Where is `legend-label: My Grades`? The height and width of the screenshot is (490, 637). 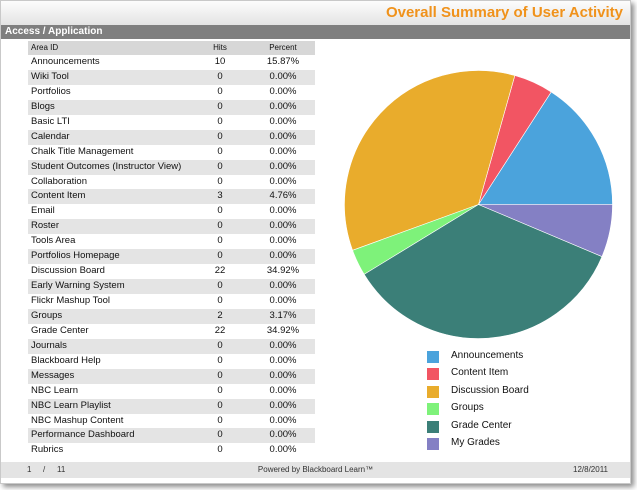 legend-label: My Grades is located at coordinates (475, 442).